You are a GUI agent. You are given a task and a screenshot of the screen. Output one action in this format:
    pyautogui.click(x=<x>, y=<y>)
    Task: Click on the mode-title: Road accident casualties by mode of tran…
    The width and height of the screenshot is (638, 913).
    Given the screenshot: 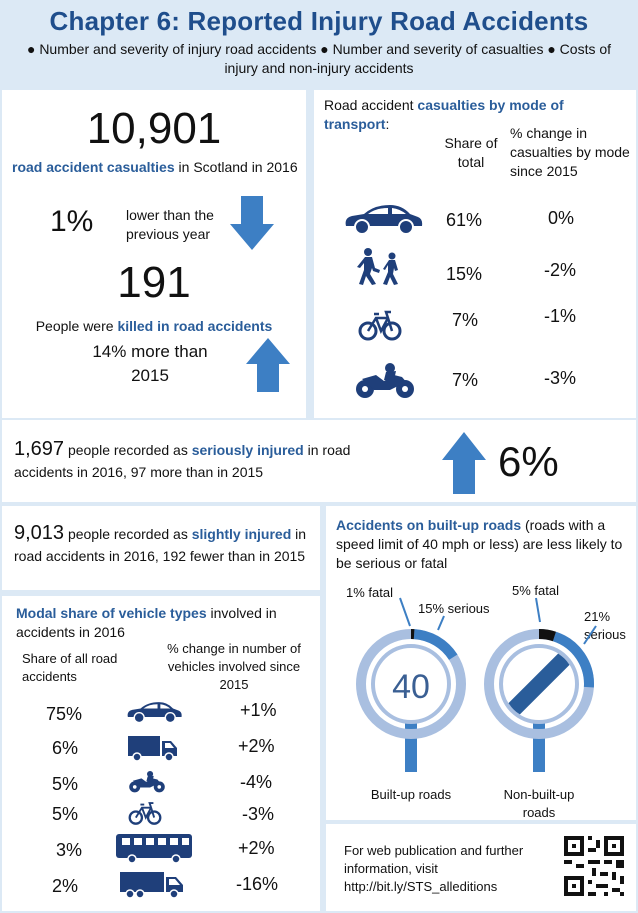 What is the action you would take?
    pyautogui.click(x=474, y=115)
    